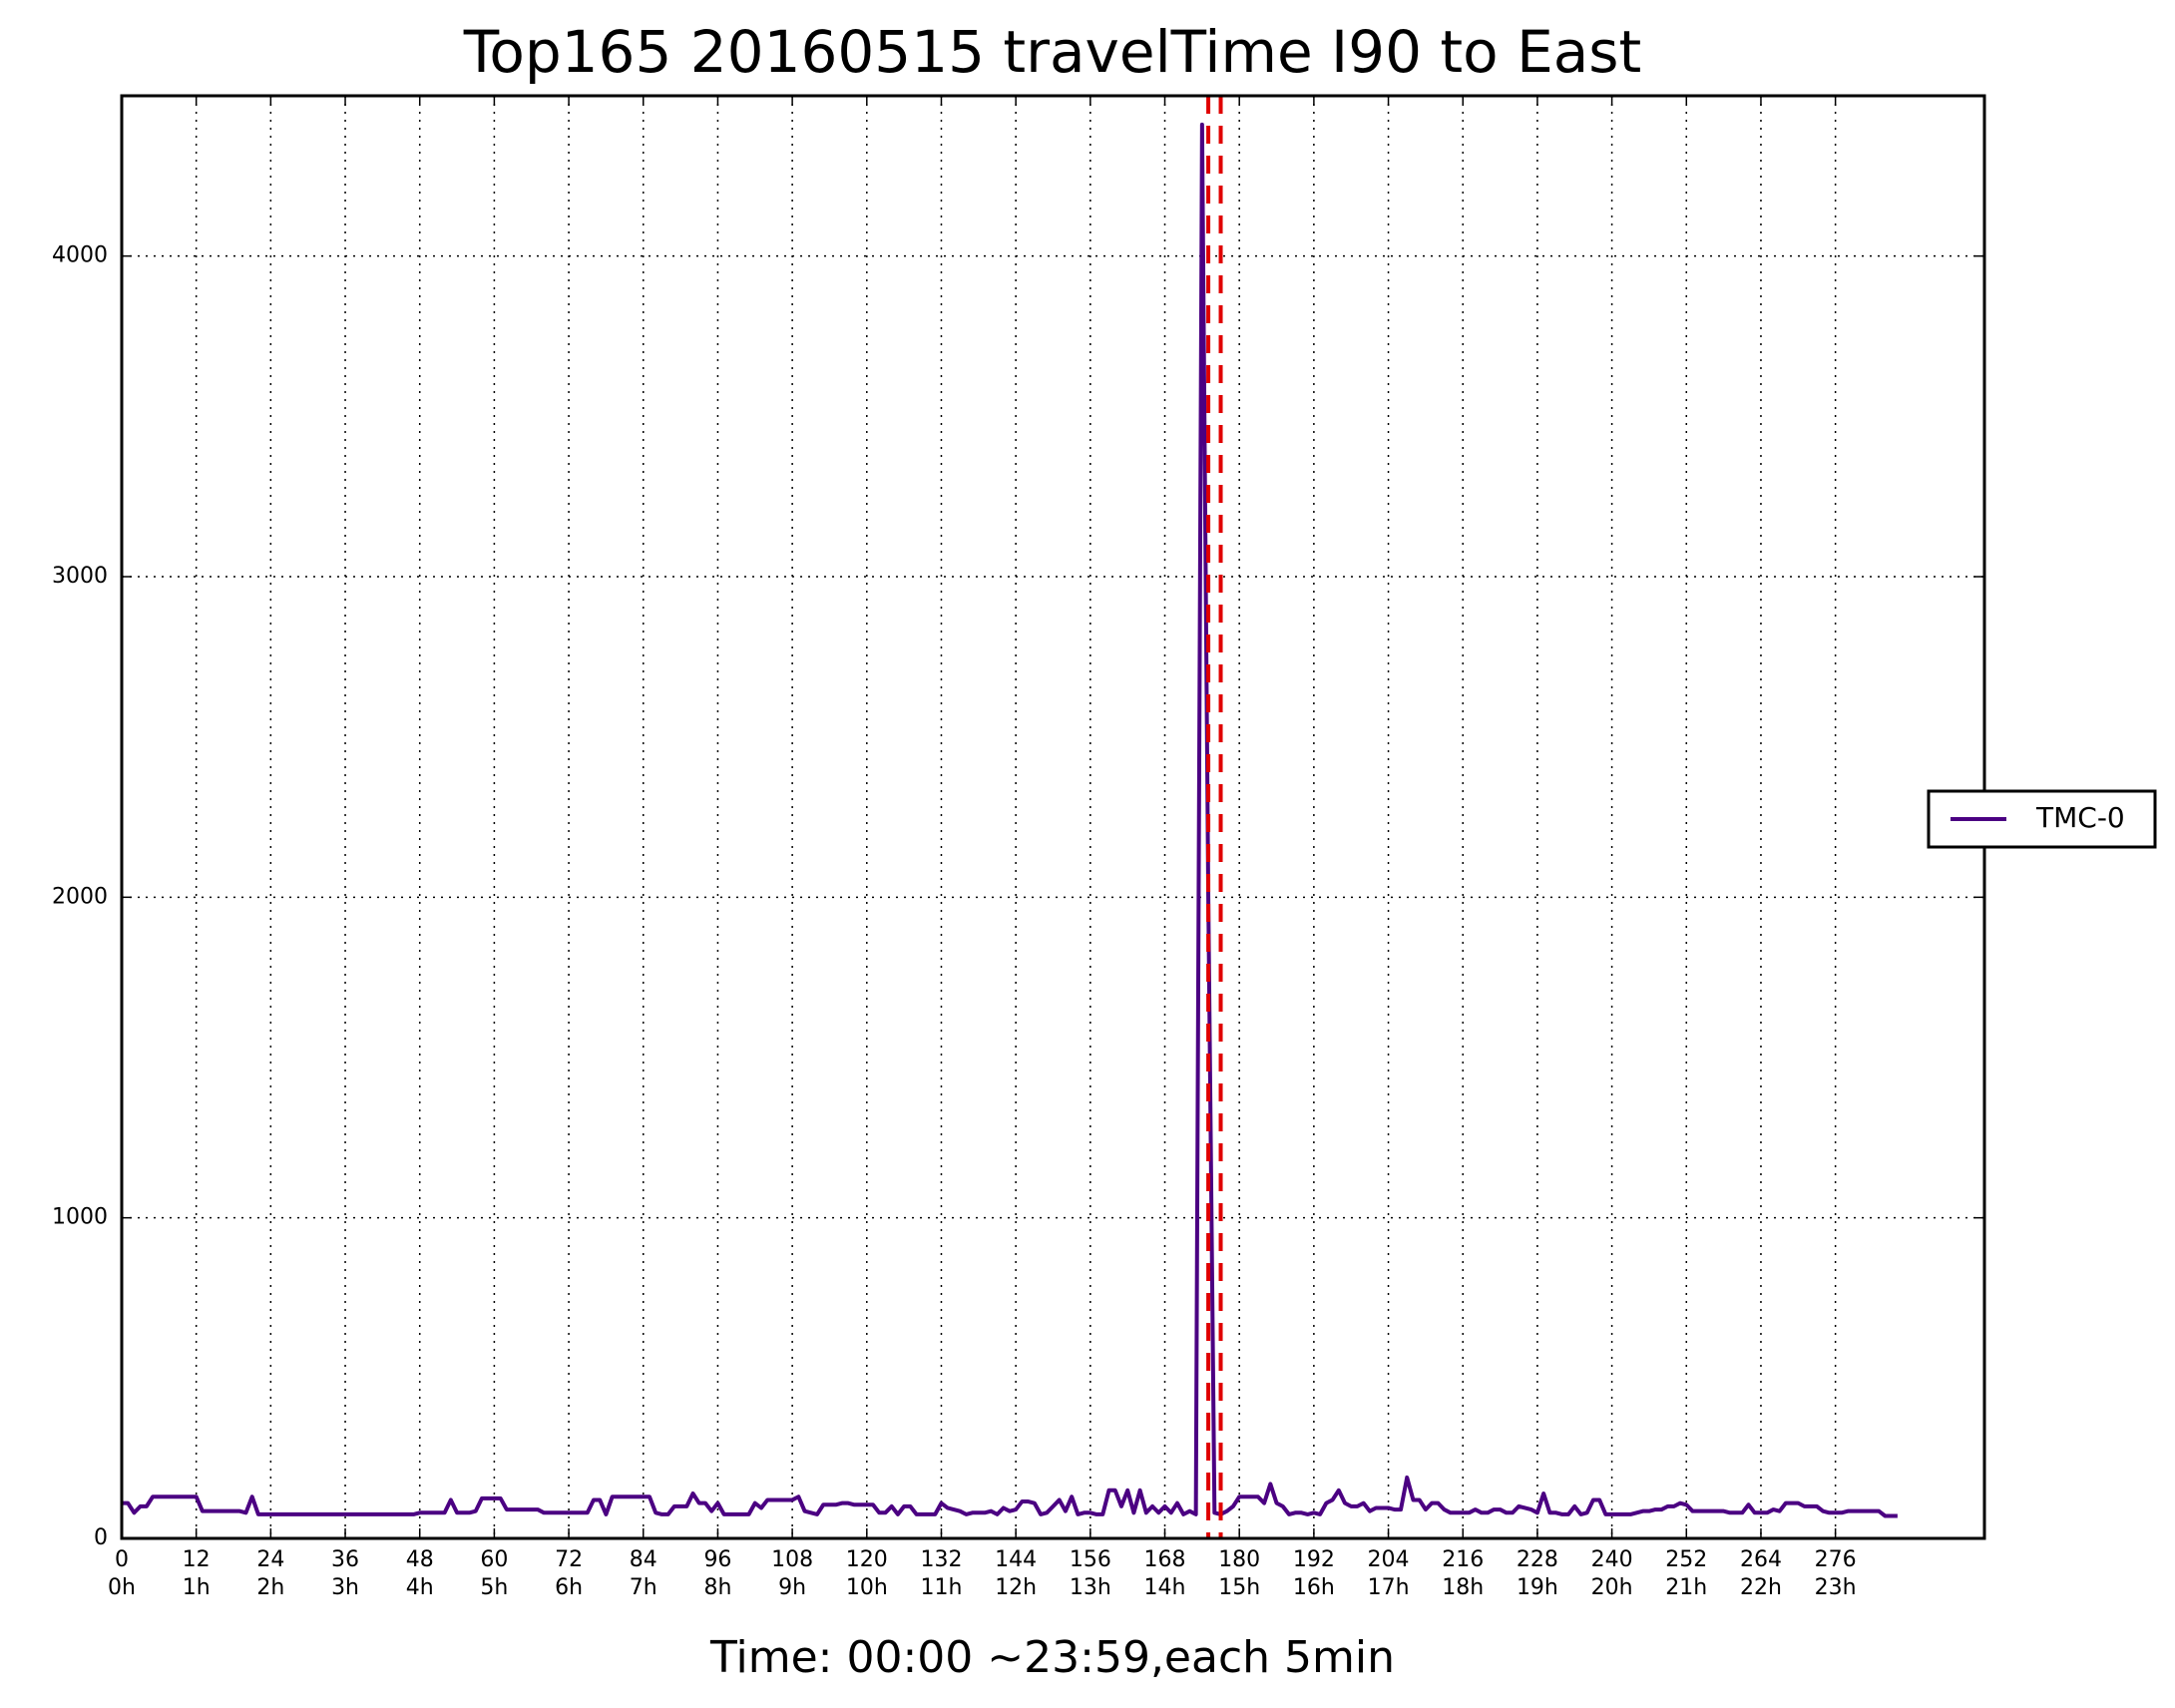  Describe the element at coordinates (1686, 1559) in the screenshot. I see `x-tick-label: 252` at that location.